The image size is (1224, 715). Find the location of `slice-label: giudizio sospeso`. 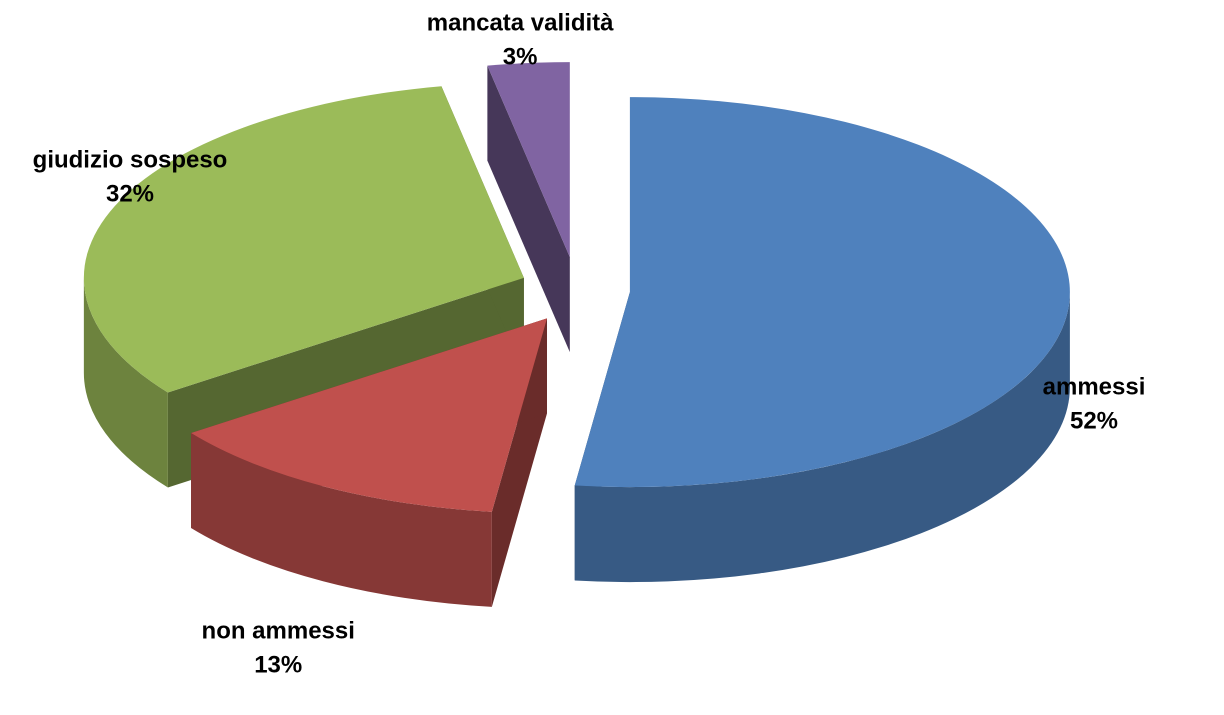

slice-label: giudizio sospeso is located at coordinates (130, 160).